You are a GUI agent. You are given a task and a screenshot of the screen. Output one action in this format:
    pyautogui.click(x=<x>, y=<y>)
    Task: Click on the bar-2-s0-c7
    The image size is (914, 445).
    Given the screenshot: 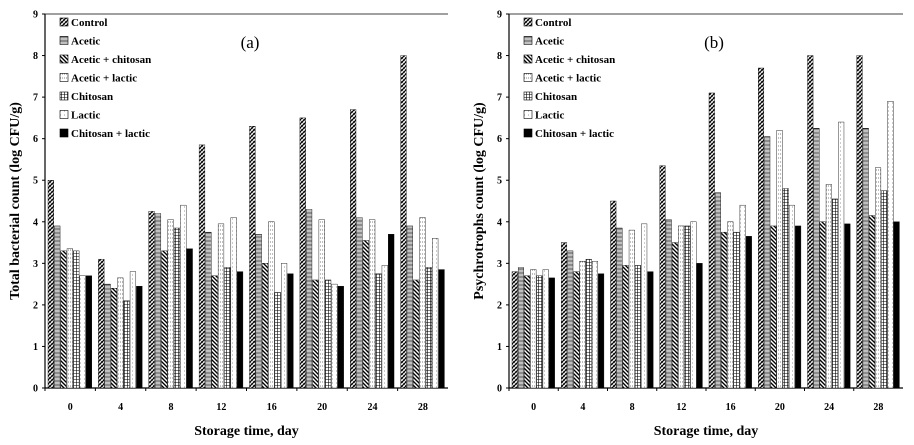 What is the action you would take?
    pyautogui.click(x=859, y=222)
    